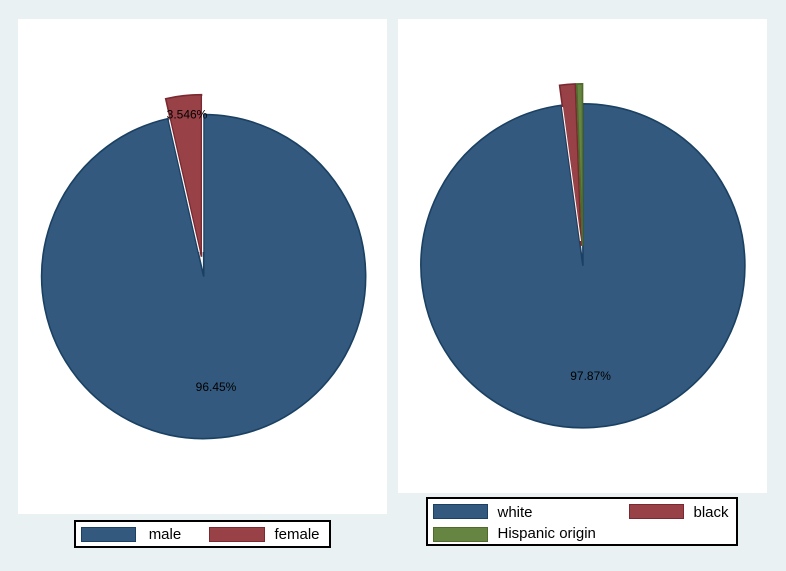  What do you see at coordinates (590, 376) in the screenshot?
I see `svg-text: 97.87%` at bounding box center [590, 376].